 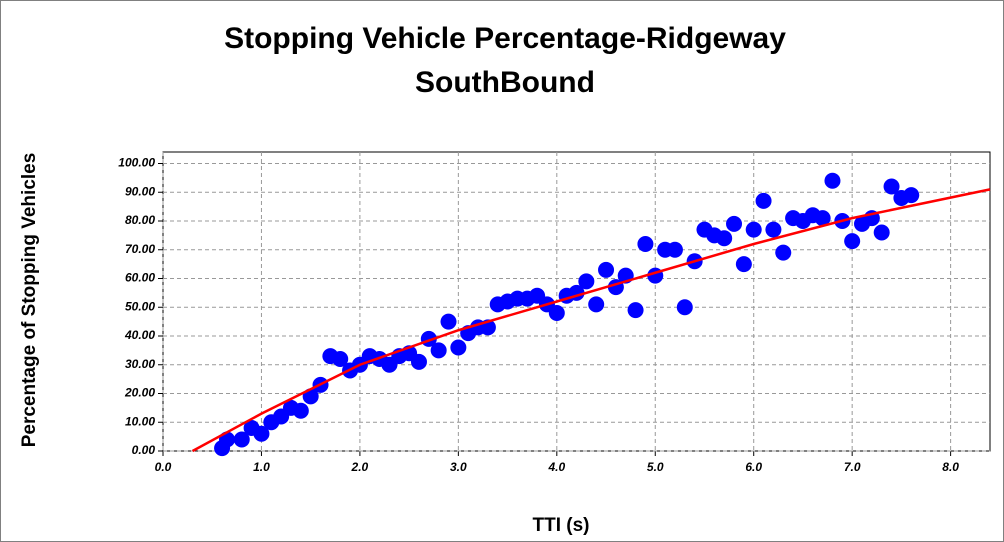 I want to click on y-tick-label: 60.00, so click(x=140, y=278).